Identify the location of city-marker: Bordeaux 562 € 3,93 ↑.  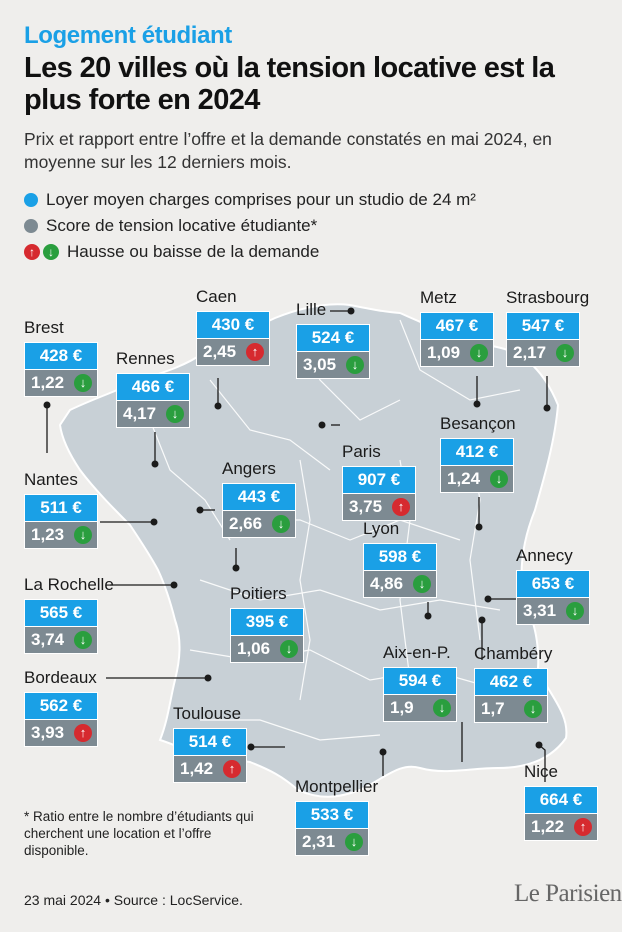
(61, 707).